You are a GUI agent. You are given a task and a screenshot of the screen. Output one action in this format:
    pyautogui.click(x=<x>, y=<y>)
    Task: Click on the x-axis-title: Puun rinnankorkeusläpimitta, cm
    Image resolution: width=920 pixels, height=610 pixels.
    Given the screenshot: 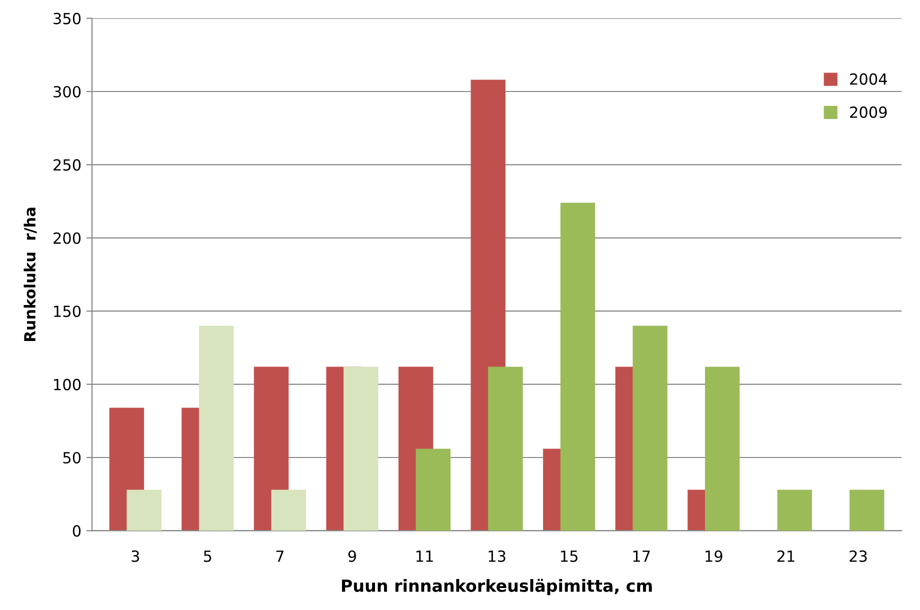 What is the action you would take?
    pyautogui.click(x=497, y=587)
    